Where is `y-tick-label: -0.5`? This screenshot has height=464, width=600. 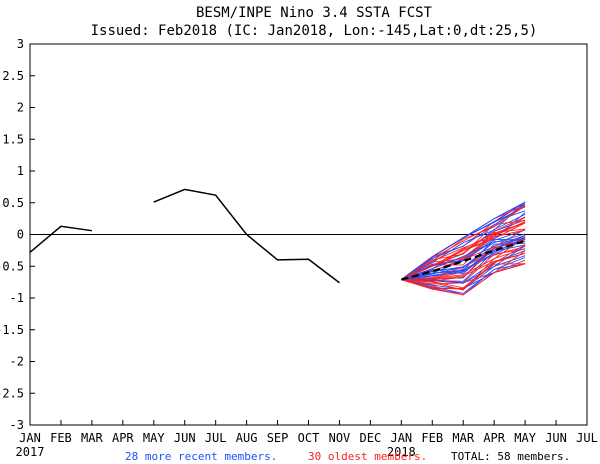
y-tick-label: -0.5 is located at coordinates (12, 266).